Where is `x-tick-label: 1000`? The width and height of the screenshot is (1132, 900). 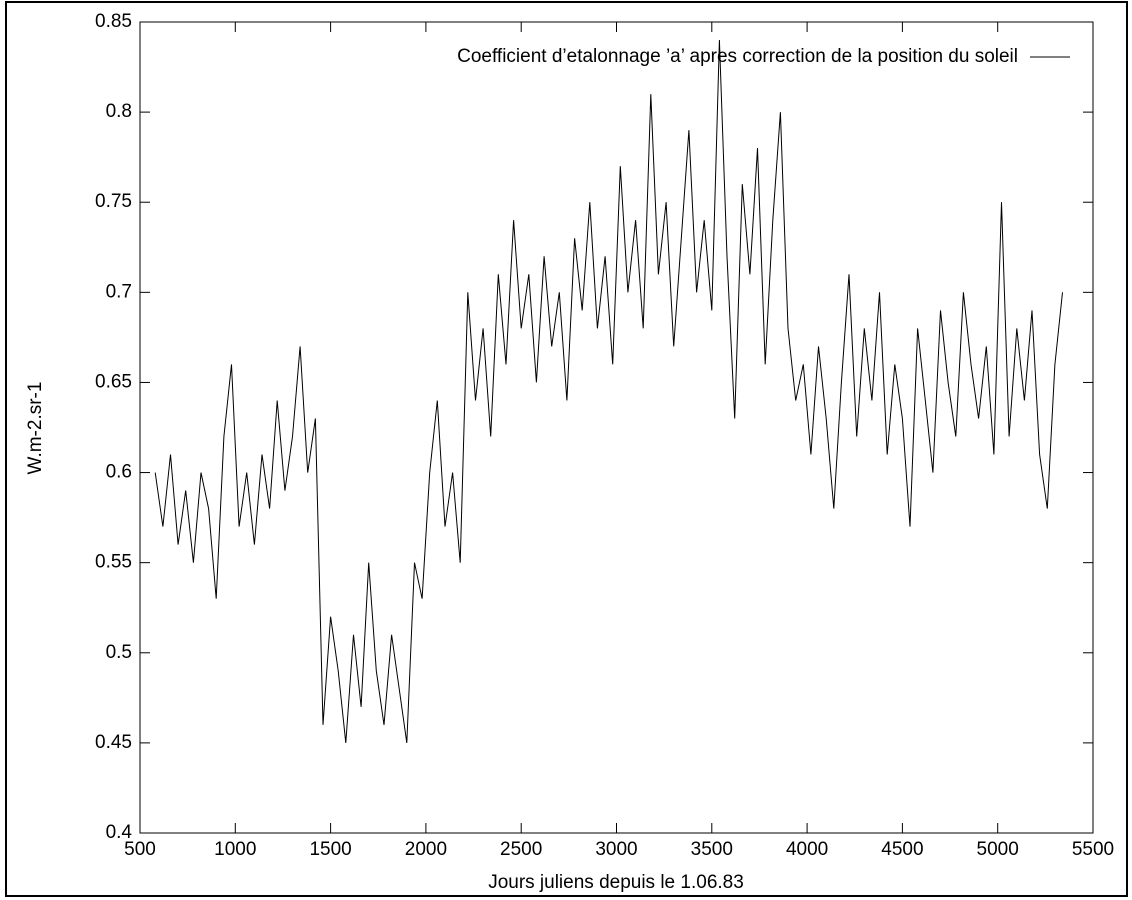 x-tick-label: 1000 is located at coordinates (235, 849).